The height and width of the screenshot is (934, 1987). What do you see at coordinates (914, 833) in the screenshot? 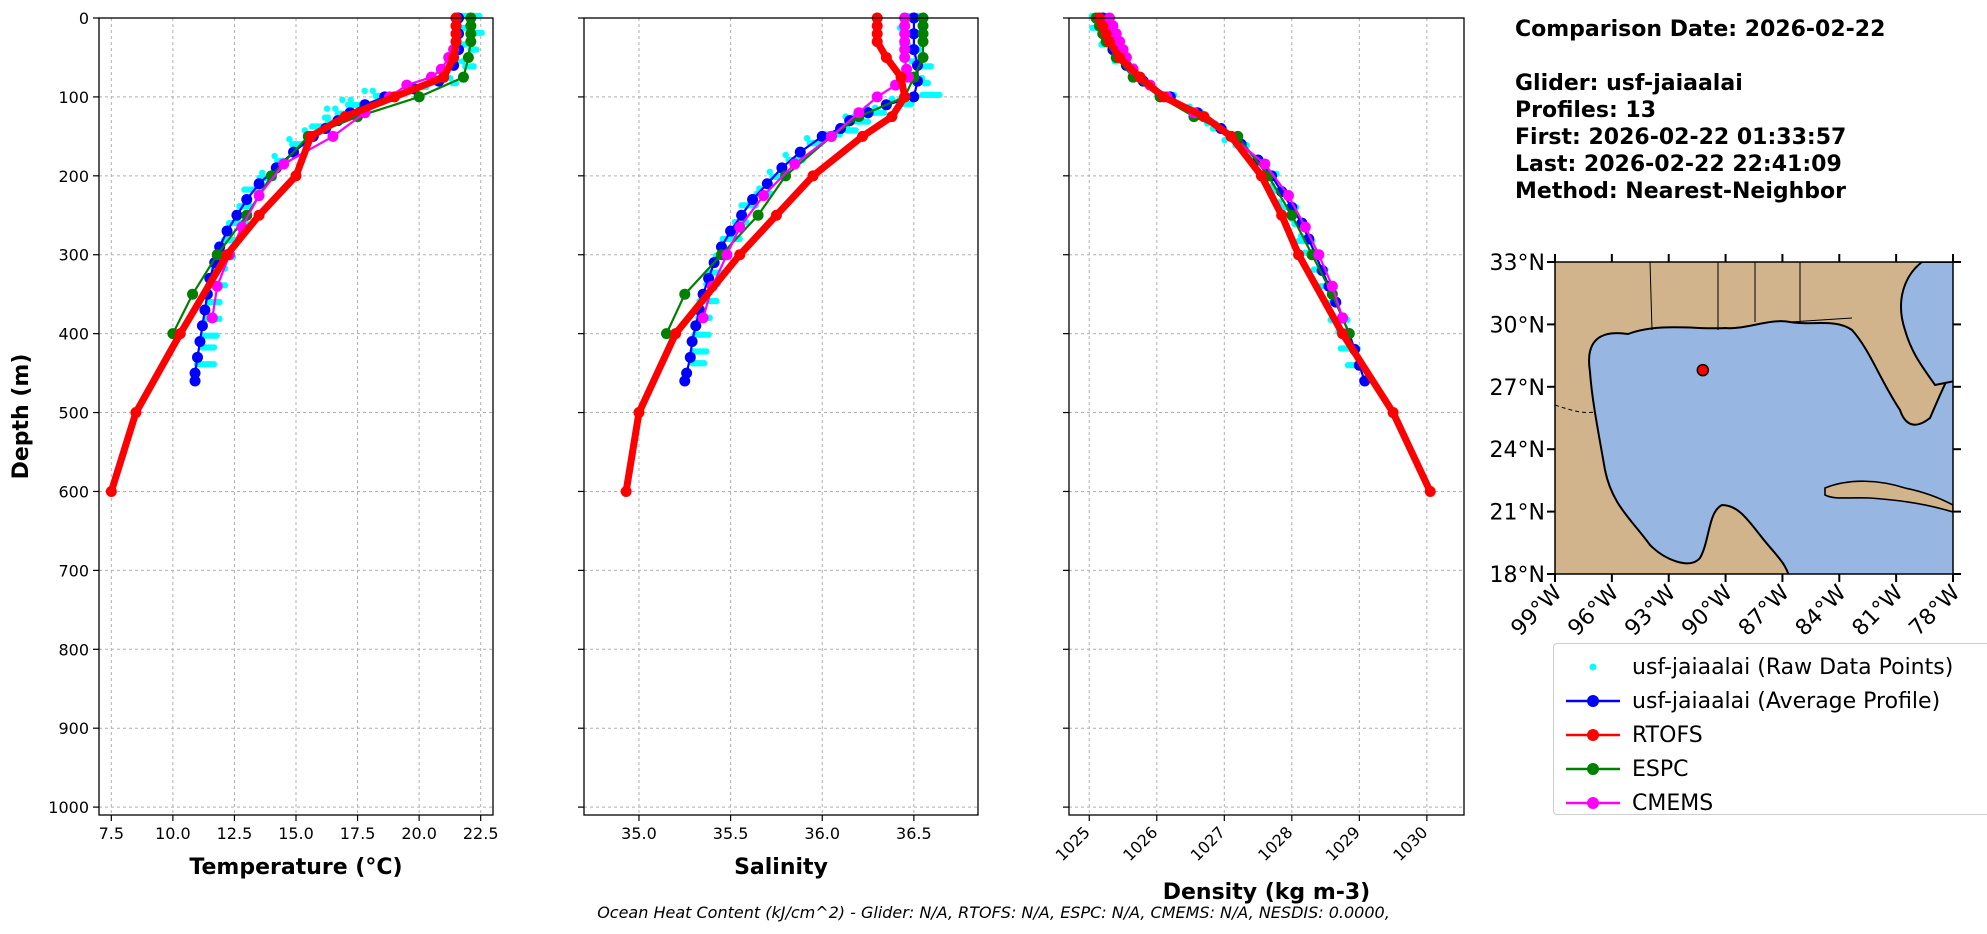
I see `x-tick-label: 36.5` at bounding box center [914, 833].